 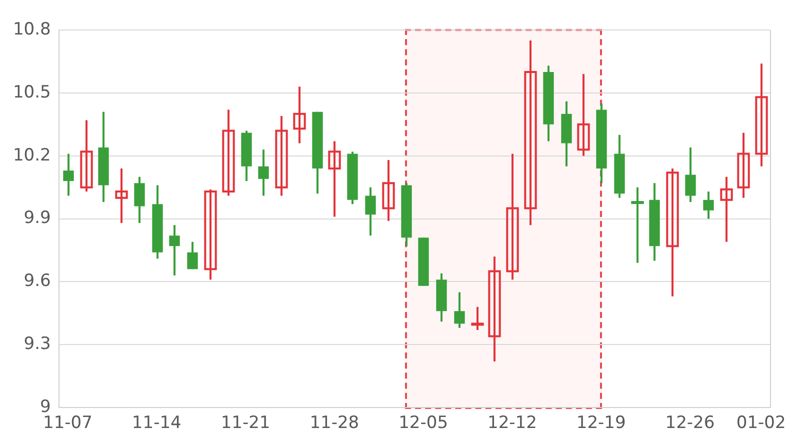 I want to click on x-tick-label: 11-14, so click(x=157, y=423).